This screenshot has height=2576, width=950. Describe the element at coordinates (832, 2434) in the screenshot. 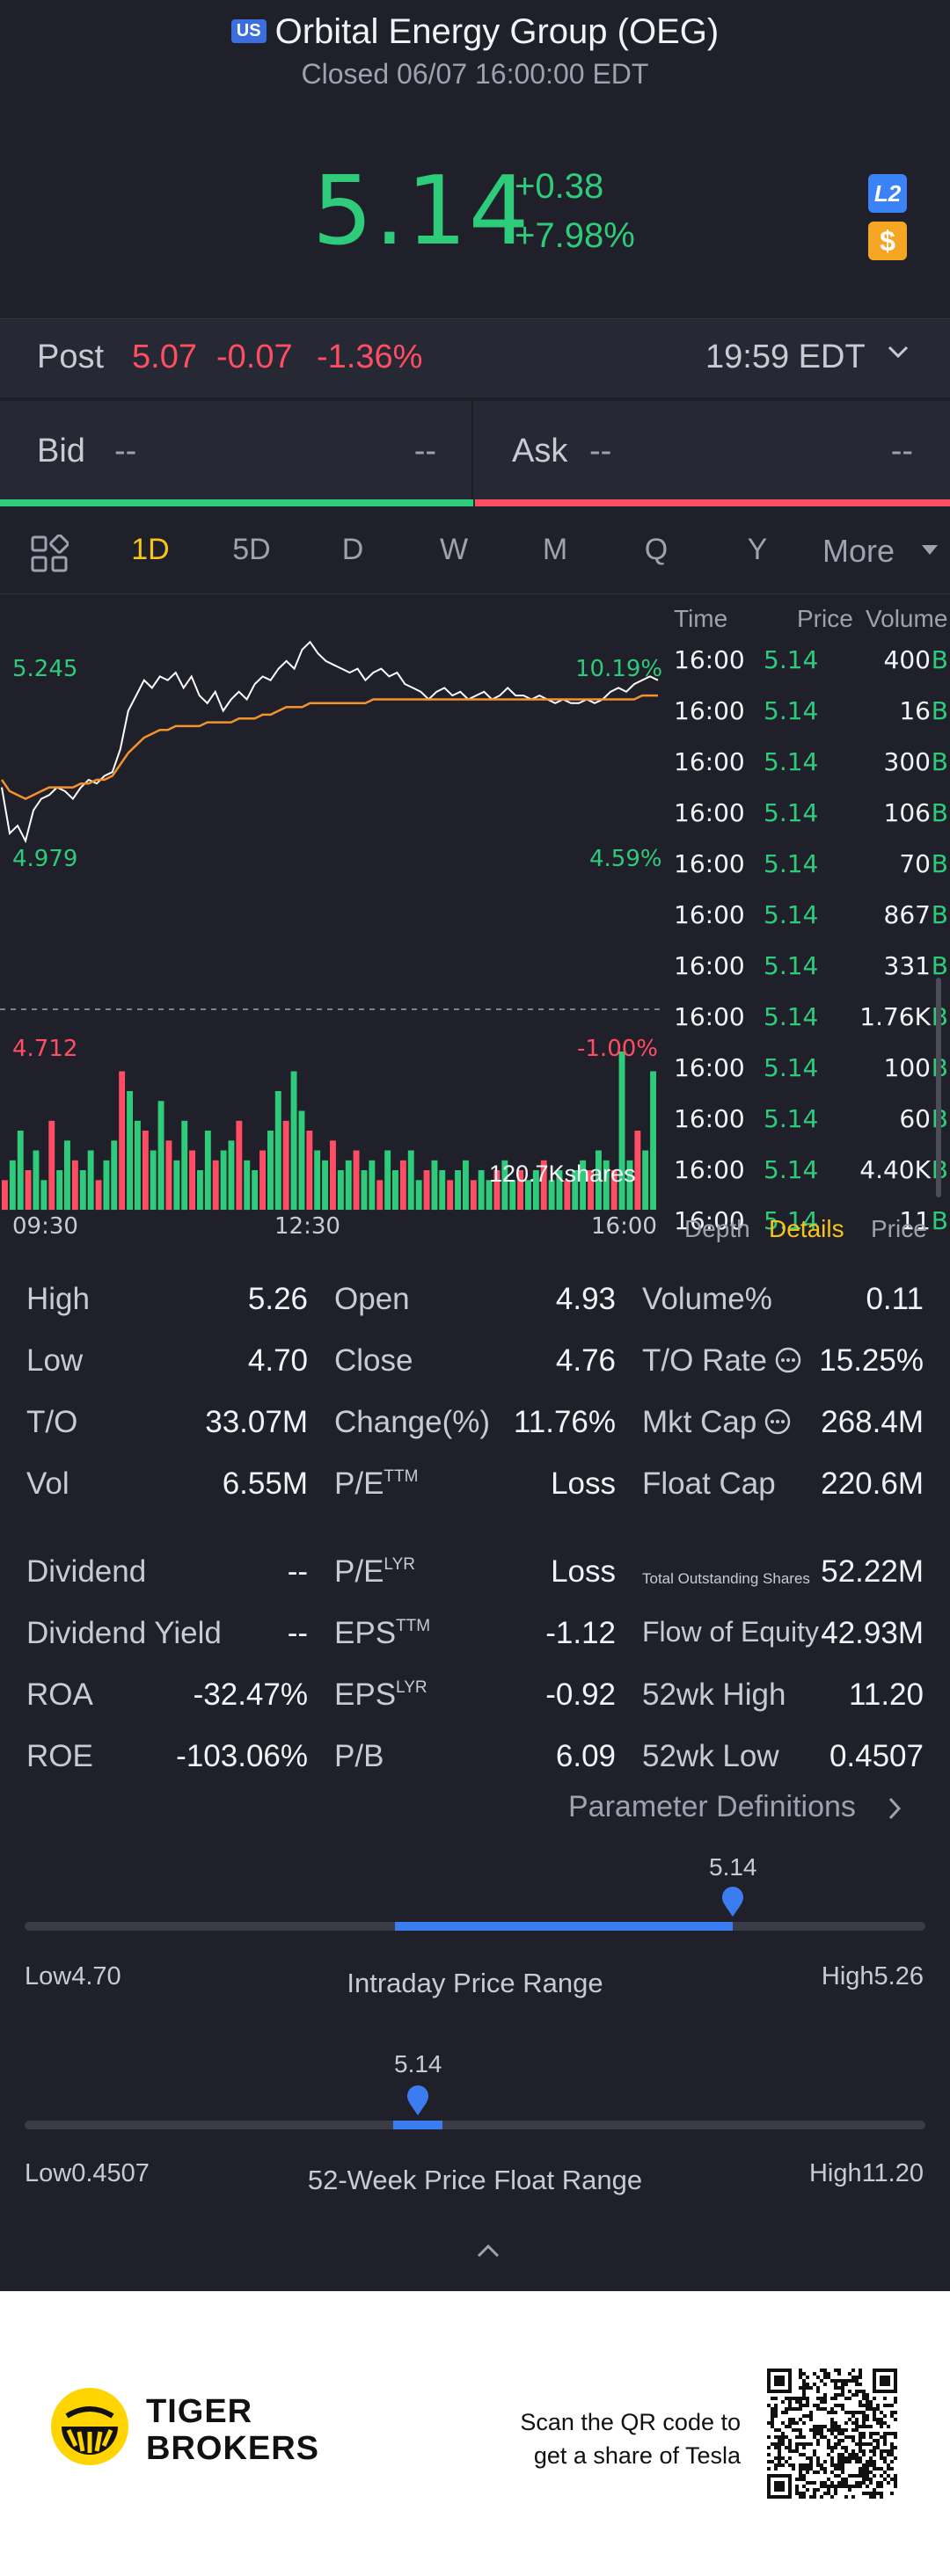

I see `qr-code-icon` at that location.